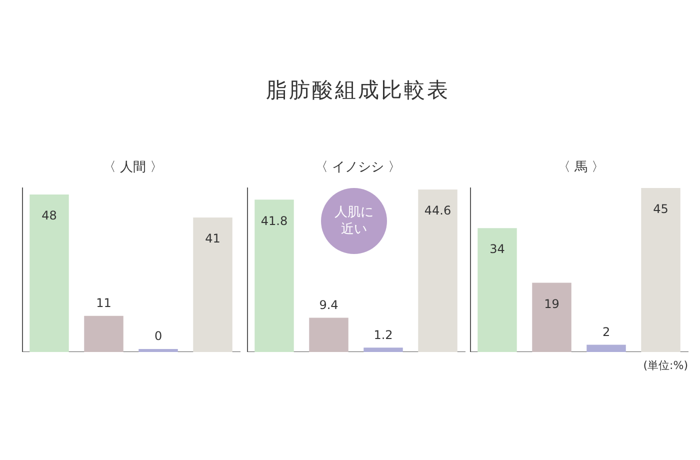  I want to click on chart-subtitle: 〈 人間 〉, so click(133, 168).